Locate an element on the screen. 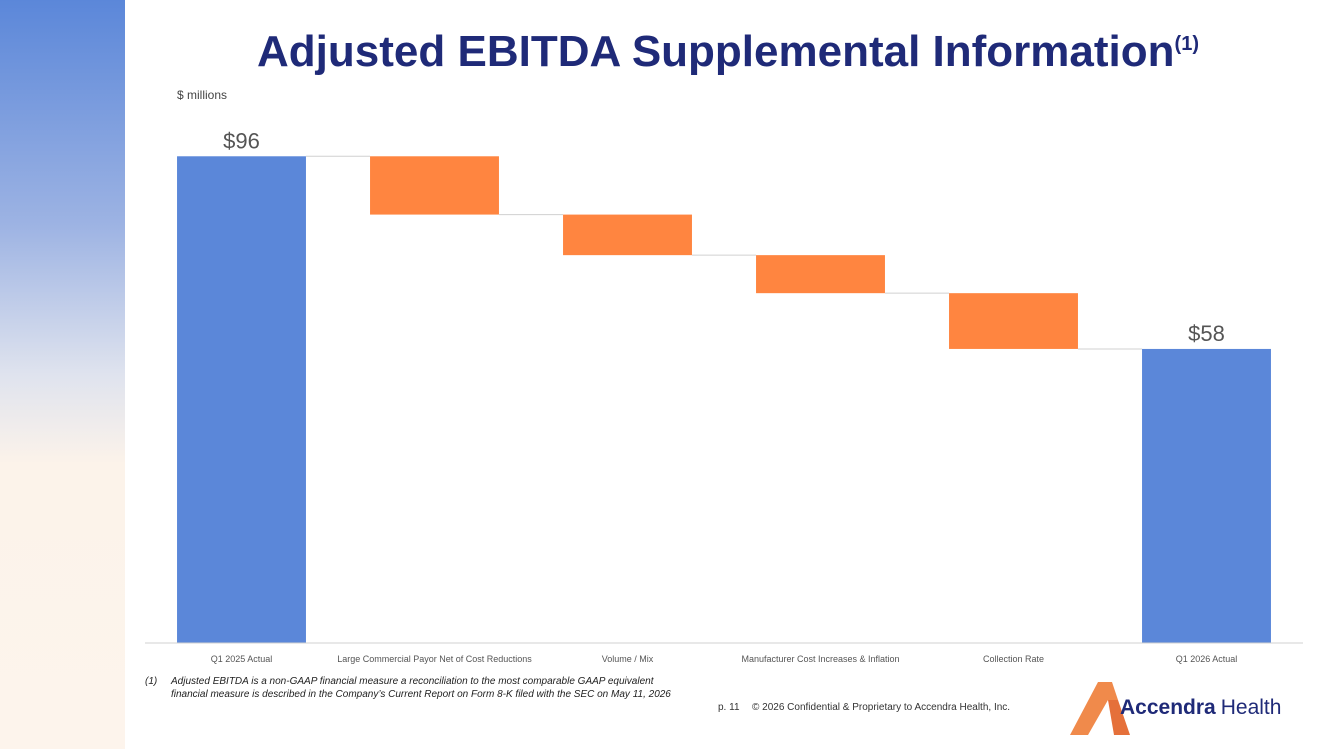  x-tick-label: Q1 2026 Actual is located at coordinates (1207, 659).